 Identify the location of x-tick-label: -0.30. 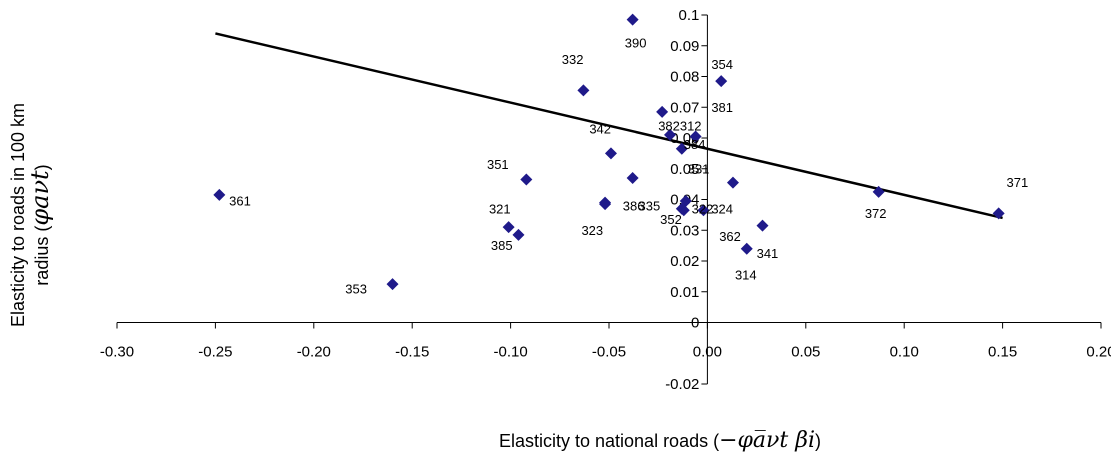
(117, 352).